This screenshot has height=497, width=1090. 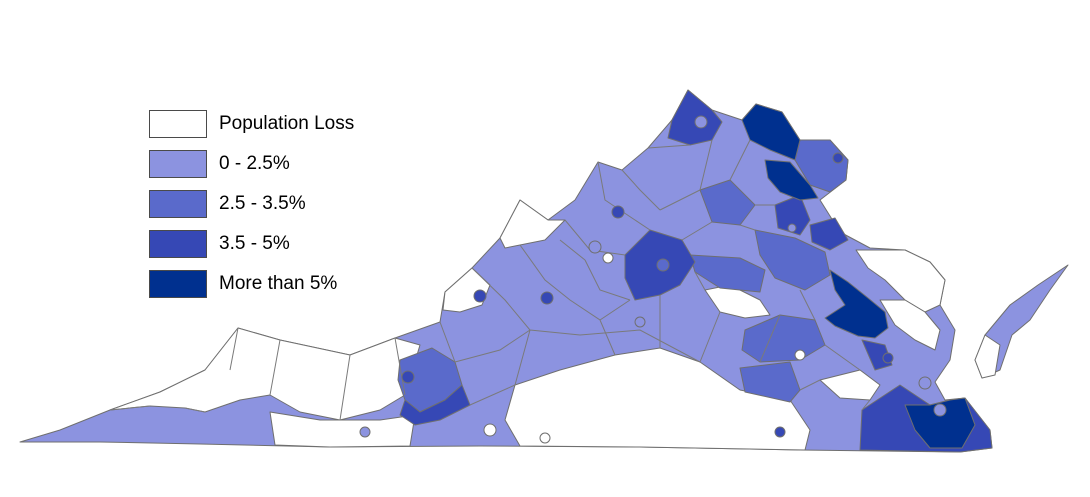 What do you see at coordinates (900, 281) in the screenshot?
I see `region-loss-northern-neck` at bounding box center [900, 281].